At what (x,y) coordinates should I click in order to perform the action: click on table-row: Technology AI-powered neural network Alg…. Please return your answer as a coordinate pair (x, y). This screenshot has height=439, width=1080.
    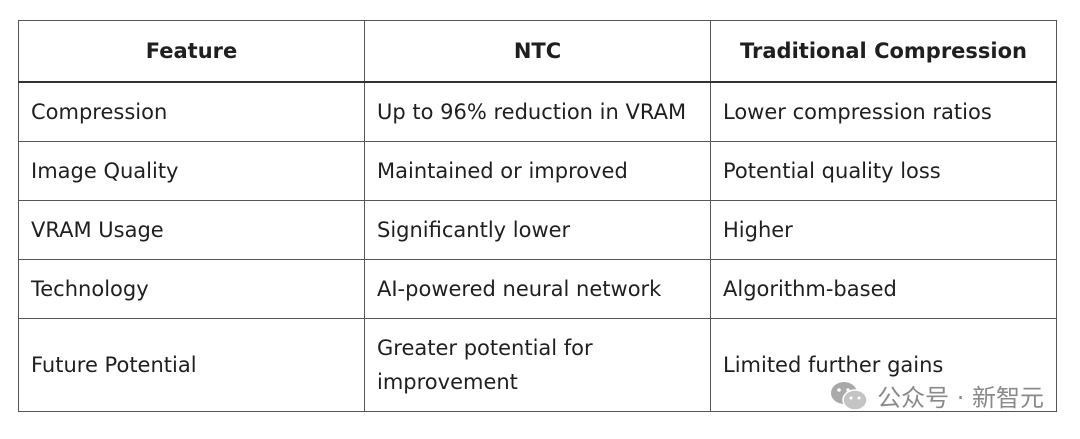
    Looking at the image, I should click on (537, 289).